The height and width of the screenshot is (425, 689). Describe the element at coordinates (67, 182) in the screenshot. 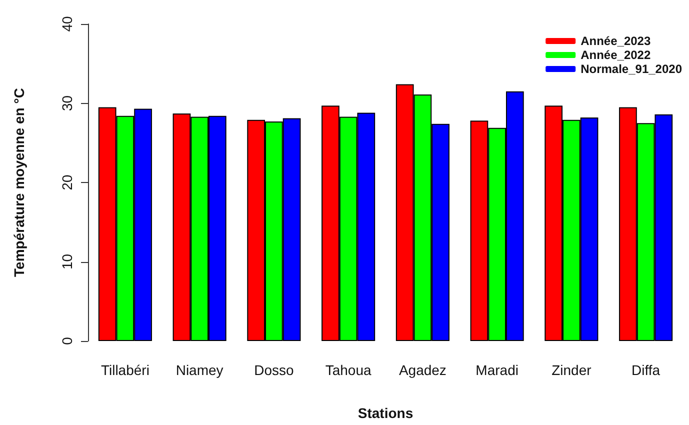

I see `y-tick-label: 20` at that location.